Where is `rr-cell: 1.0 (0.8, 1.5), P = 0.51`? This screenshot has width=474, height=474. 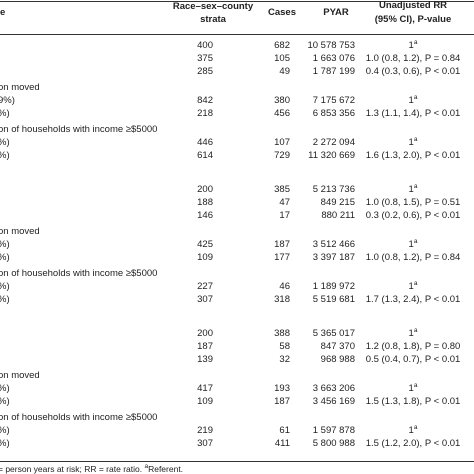 rr-cell: 1.0 (0.8, 1.5), P = 0.51 is located at coordinates (413, 203).